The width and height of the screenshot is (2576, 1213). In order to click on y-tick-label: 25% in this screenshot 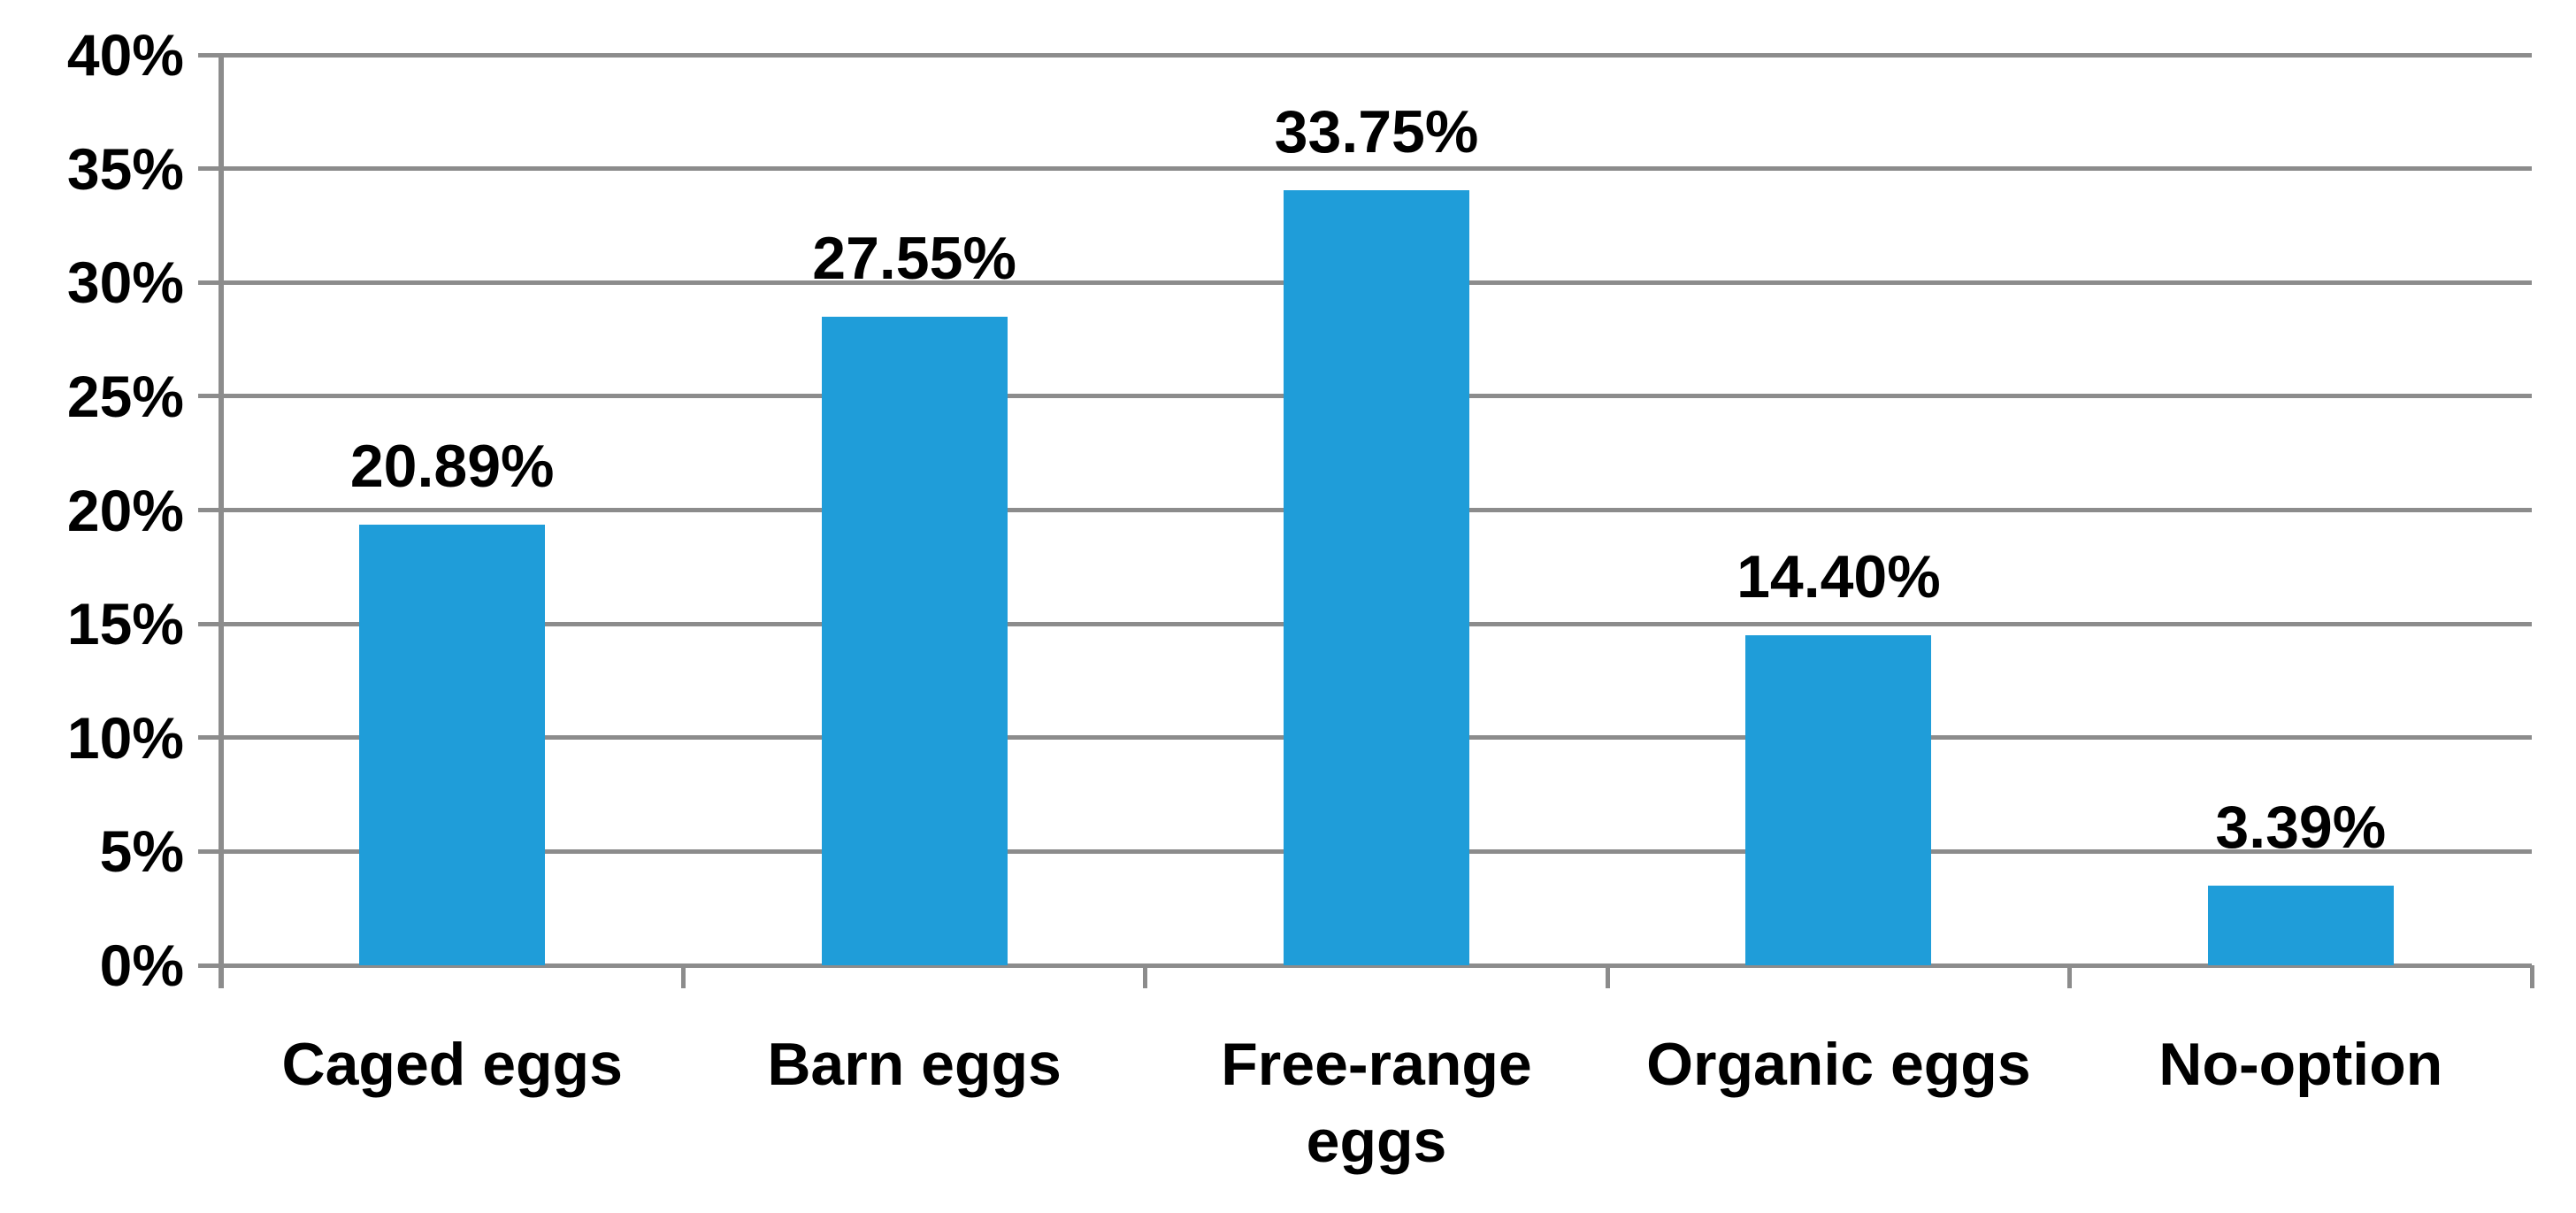, I will do `click(125, 396)`.